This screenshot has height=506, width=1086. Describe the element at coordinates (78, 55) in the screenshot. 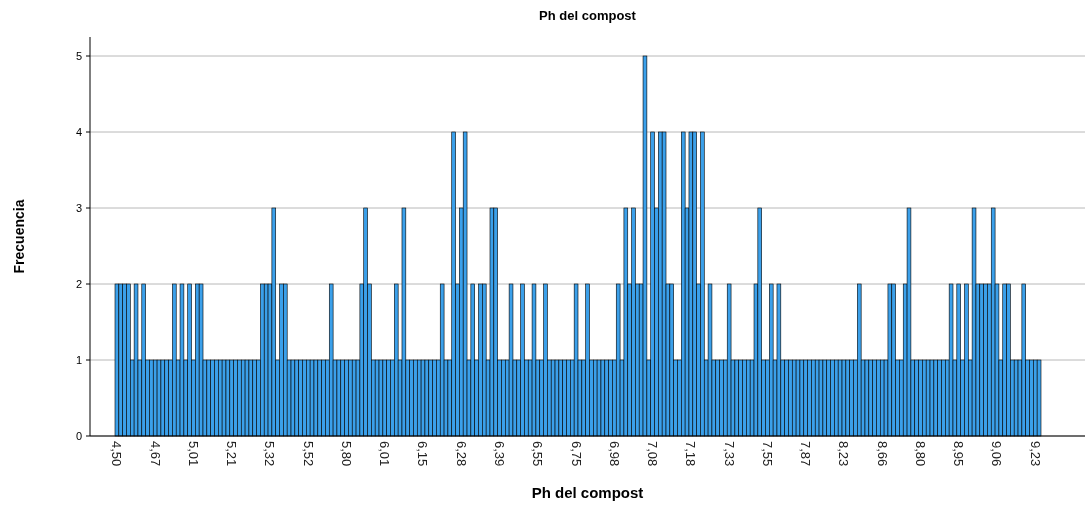

I see `y-tick-label: 5` at that location.